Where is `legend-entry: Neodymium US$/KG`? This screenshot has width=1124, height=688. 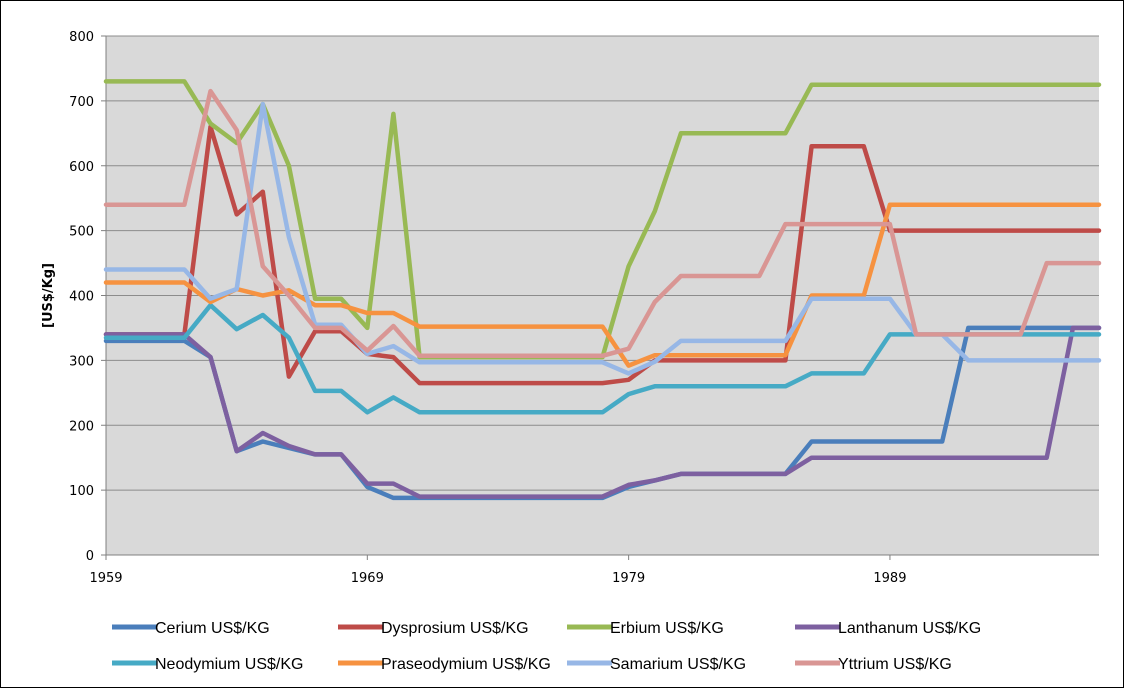 legend-entry: Neodymium US$/KG is located at coordinates (208, 664).